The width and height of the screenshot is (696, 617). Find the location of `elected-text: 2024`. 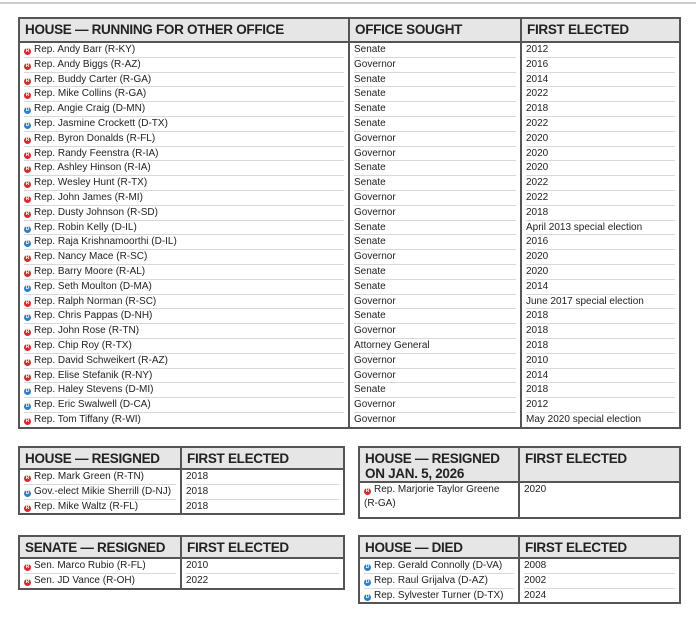

elected-text: 2024 is located at coordinates (535, 595).